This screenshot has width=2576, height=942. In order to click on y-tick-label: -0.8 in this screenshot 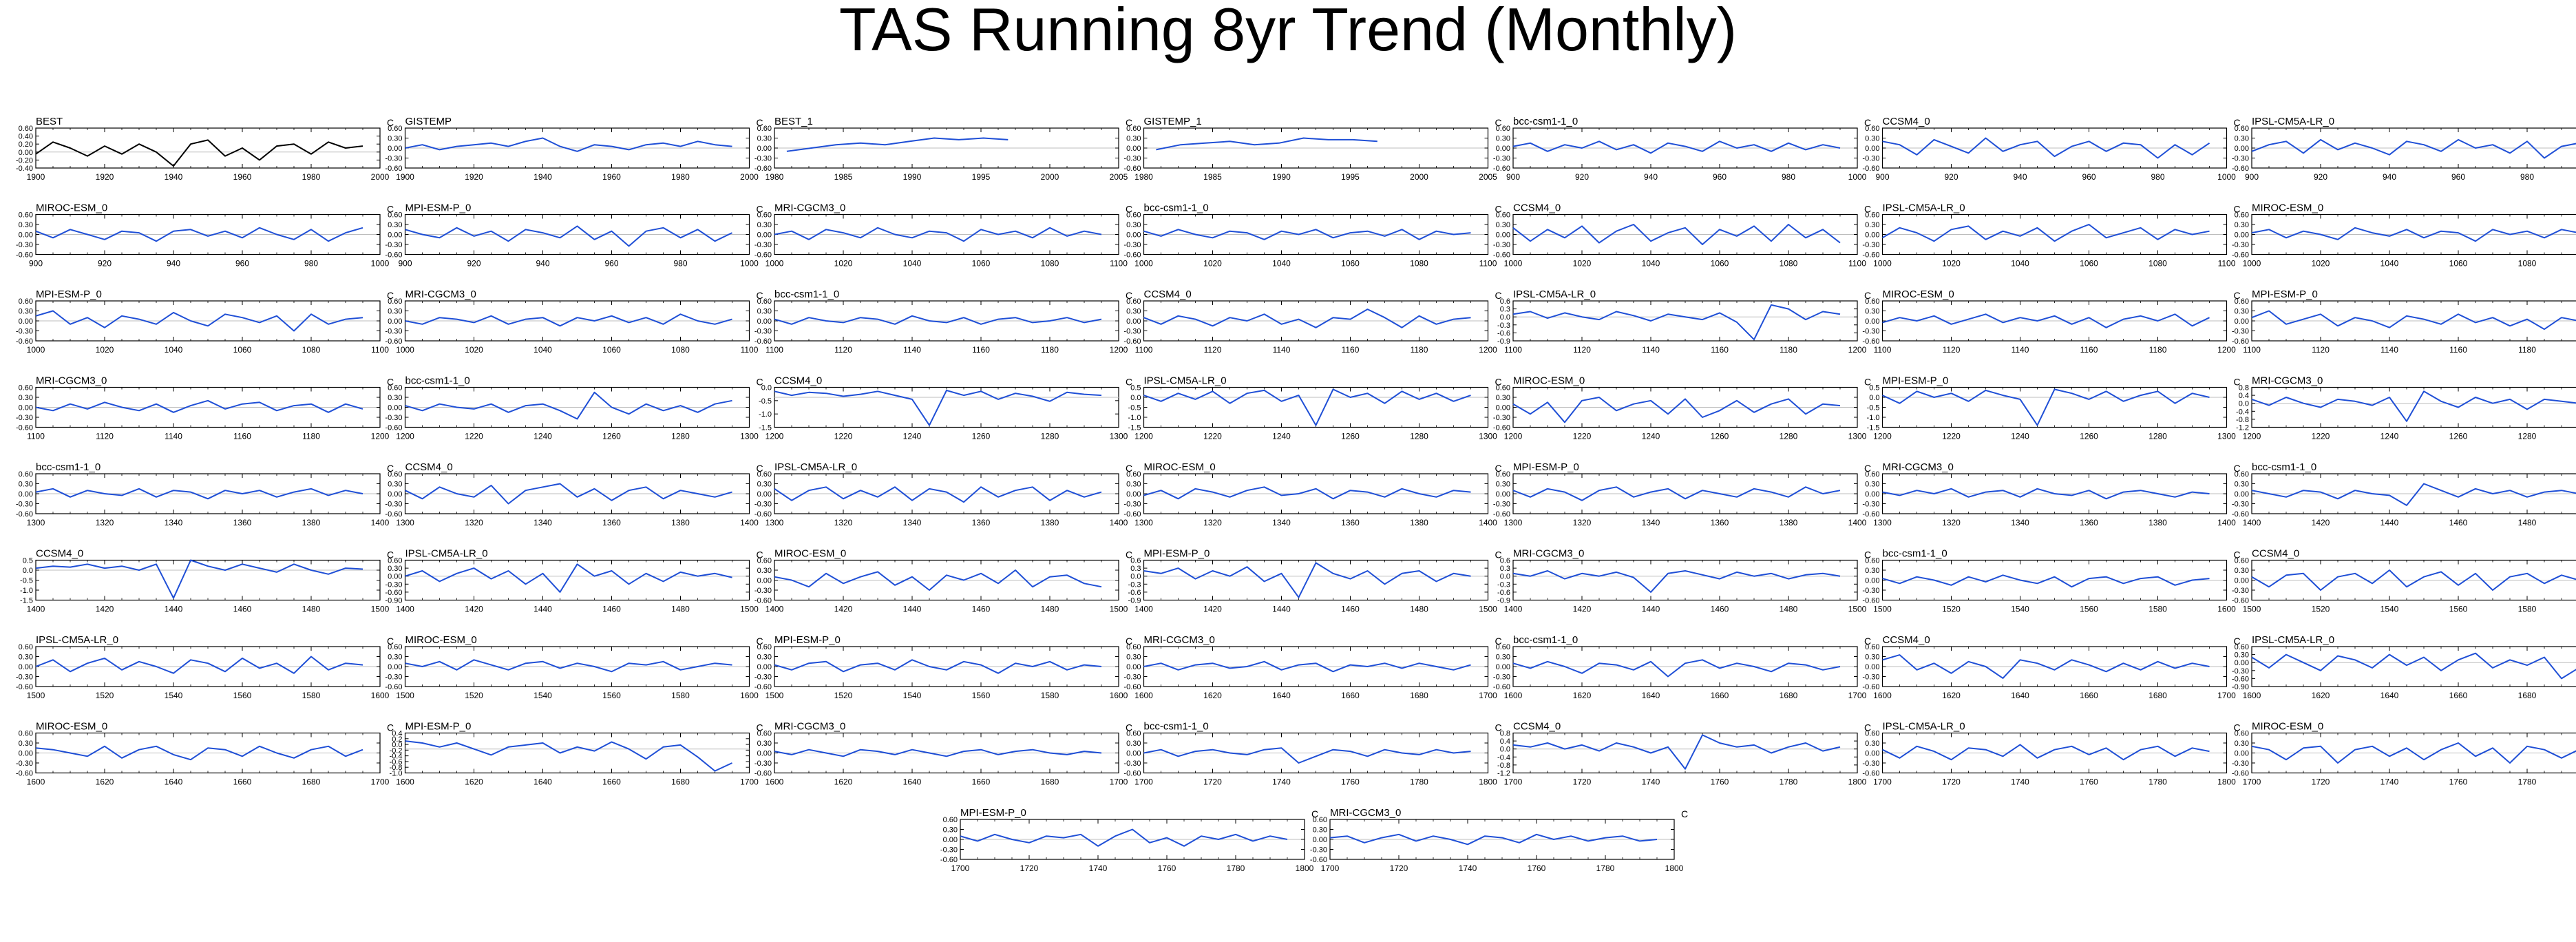, I will do `click(1504, 766)`.